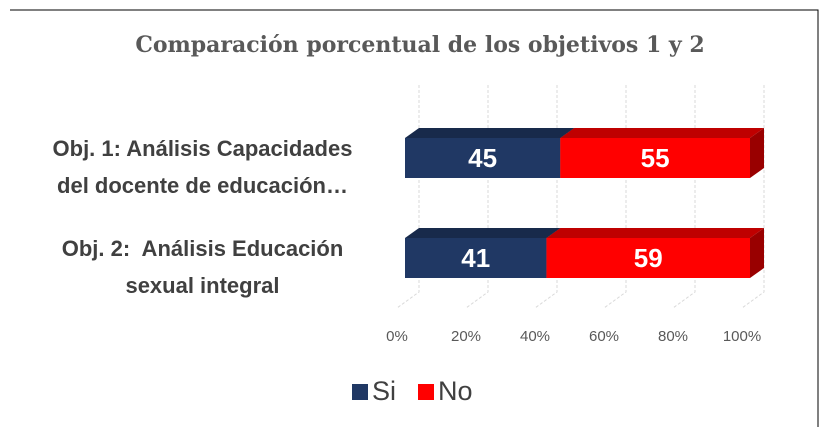  I want to click on x-tick-label: 40%, so click(535, 336).